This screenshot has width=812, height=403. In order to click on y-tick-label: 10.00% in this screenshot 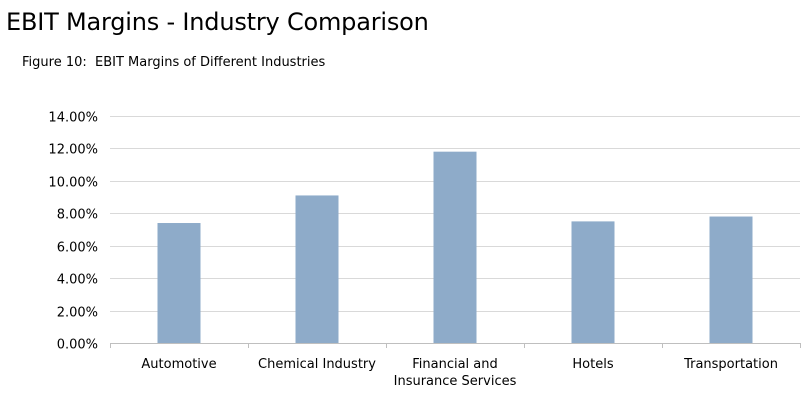, I will do `click(73, 183)`.